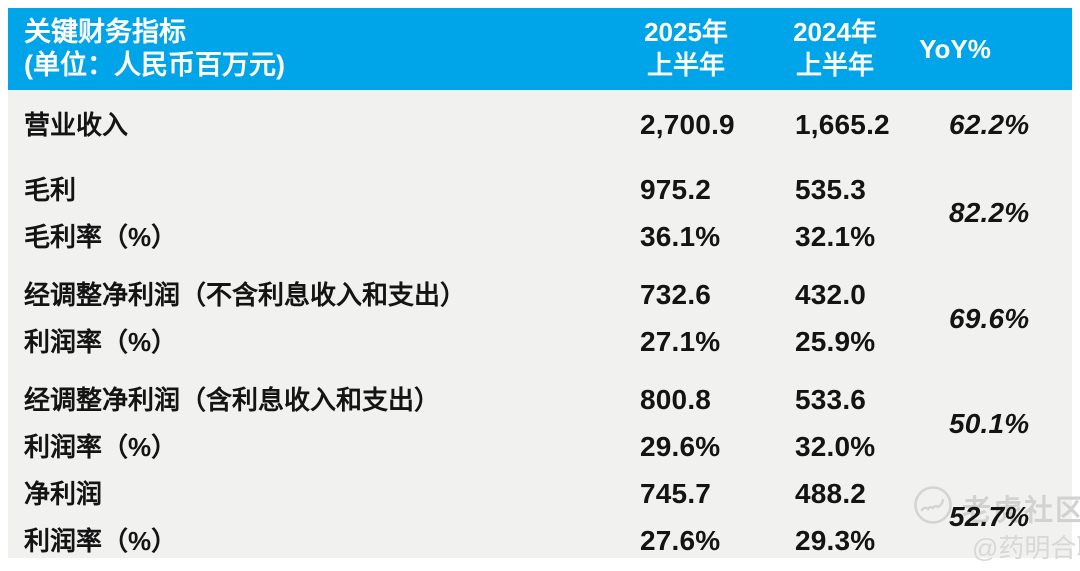 The height and width of the screenshot is (571, 1080). What do you see at coordinates (232, 400) in the screenshot?
I see `row-label: 经调整净利润（含利息收入和支出）` at bounding box center [232, 400].